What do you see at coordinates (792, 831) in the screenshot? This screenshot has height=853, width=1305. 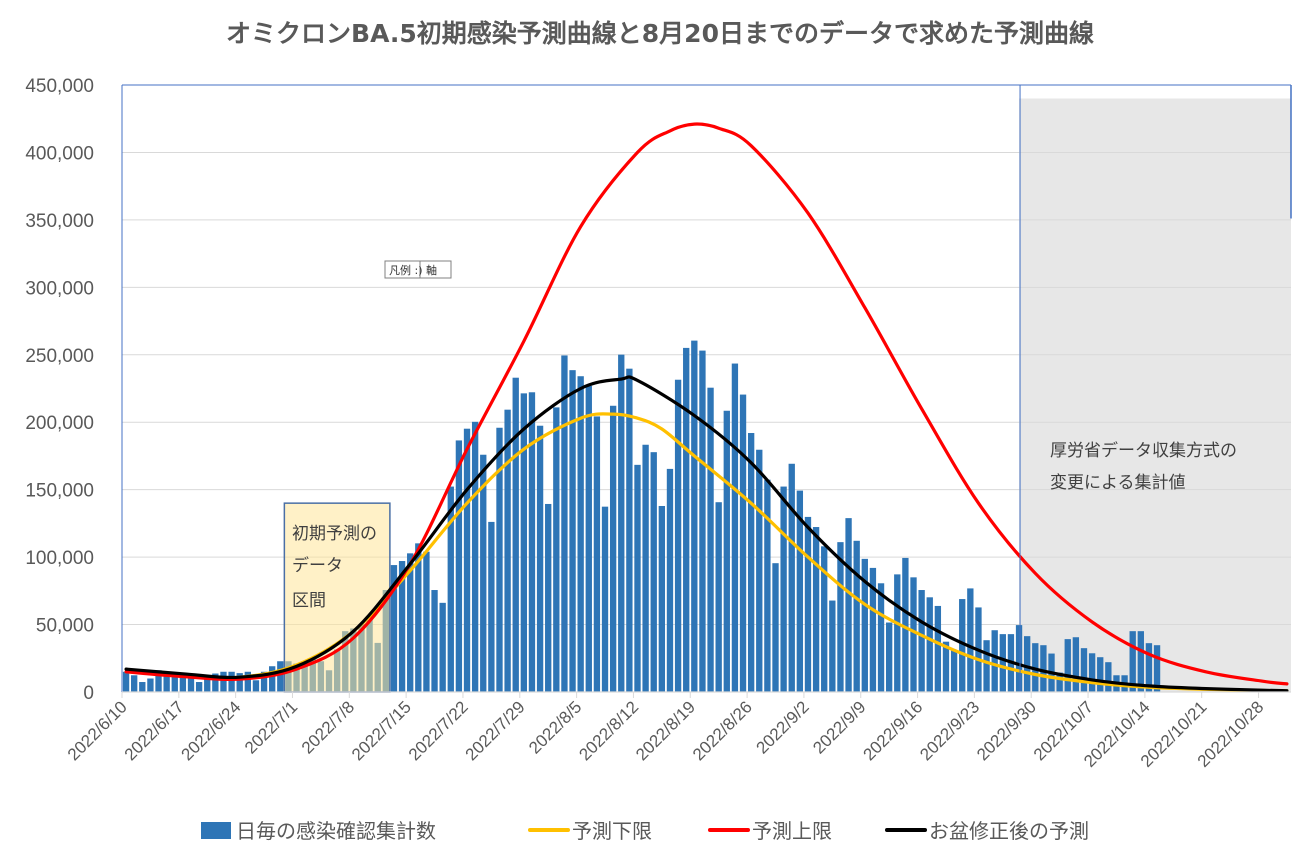 I see `legend-label-upper: 予測上限` at bounding box center [792, 831].